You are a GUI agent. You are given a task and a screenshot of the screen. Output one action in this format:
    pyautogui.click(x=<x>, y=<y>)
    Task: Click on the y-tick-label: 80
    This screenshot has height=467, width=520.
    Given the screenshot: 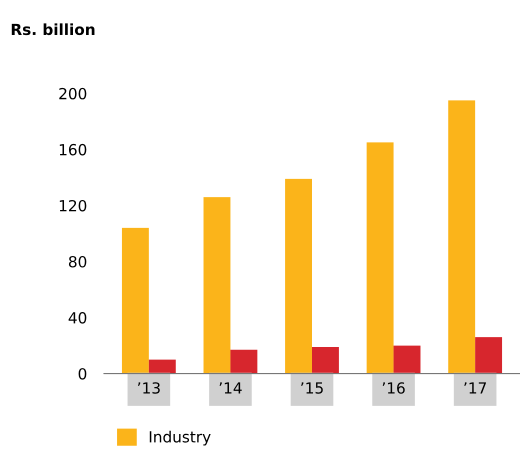 What is the action you would take?
    pyautogui.click(x=77, y=262)
    